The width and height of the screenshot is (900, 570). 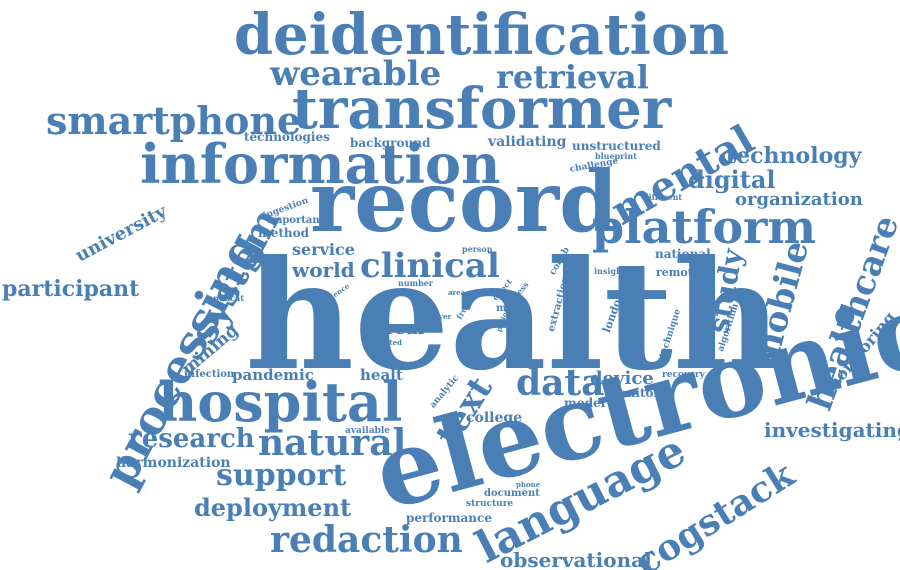 I want to click on word-related: related, so click(x=388, y=342).